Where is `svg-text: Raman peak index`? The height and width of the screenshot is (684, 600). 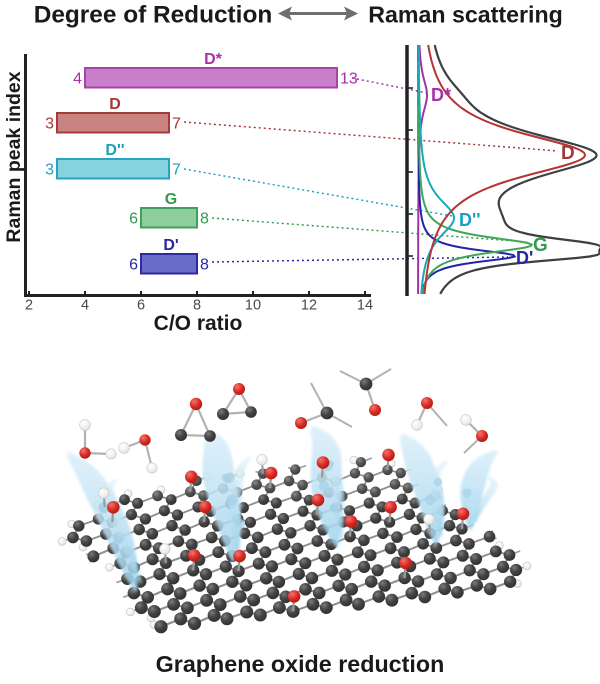 svg-text: Raman peak index is located at coordinates (14, 156).